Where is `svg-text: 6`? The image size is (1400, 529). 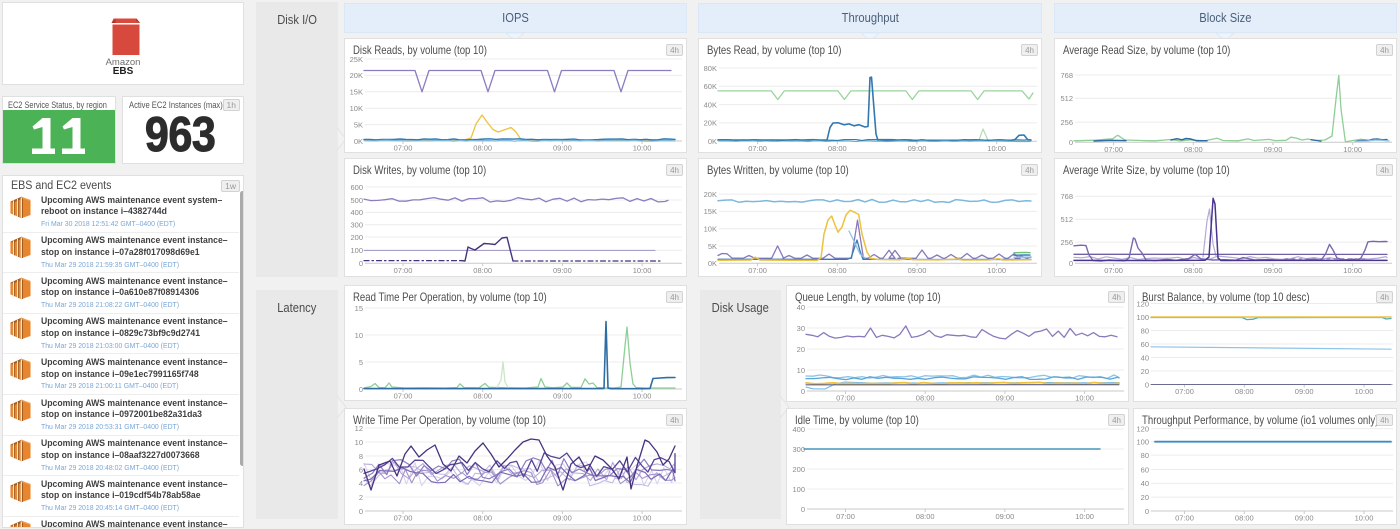
svg-text: 6 is located at coordinates (361, 469).